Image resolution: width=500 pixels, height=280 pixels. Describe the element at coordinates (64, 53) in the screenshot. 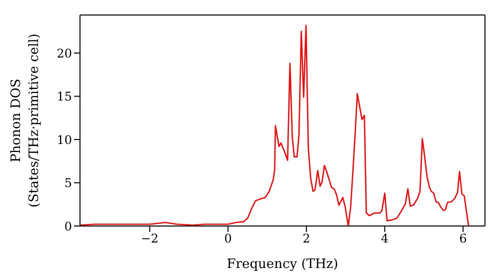

I see `y-tick-label: 20` at that location.